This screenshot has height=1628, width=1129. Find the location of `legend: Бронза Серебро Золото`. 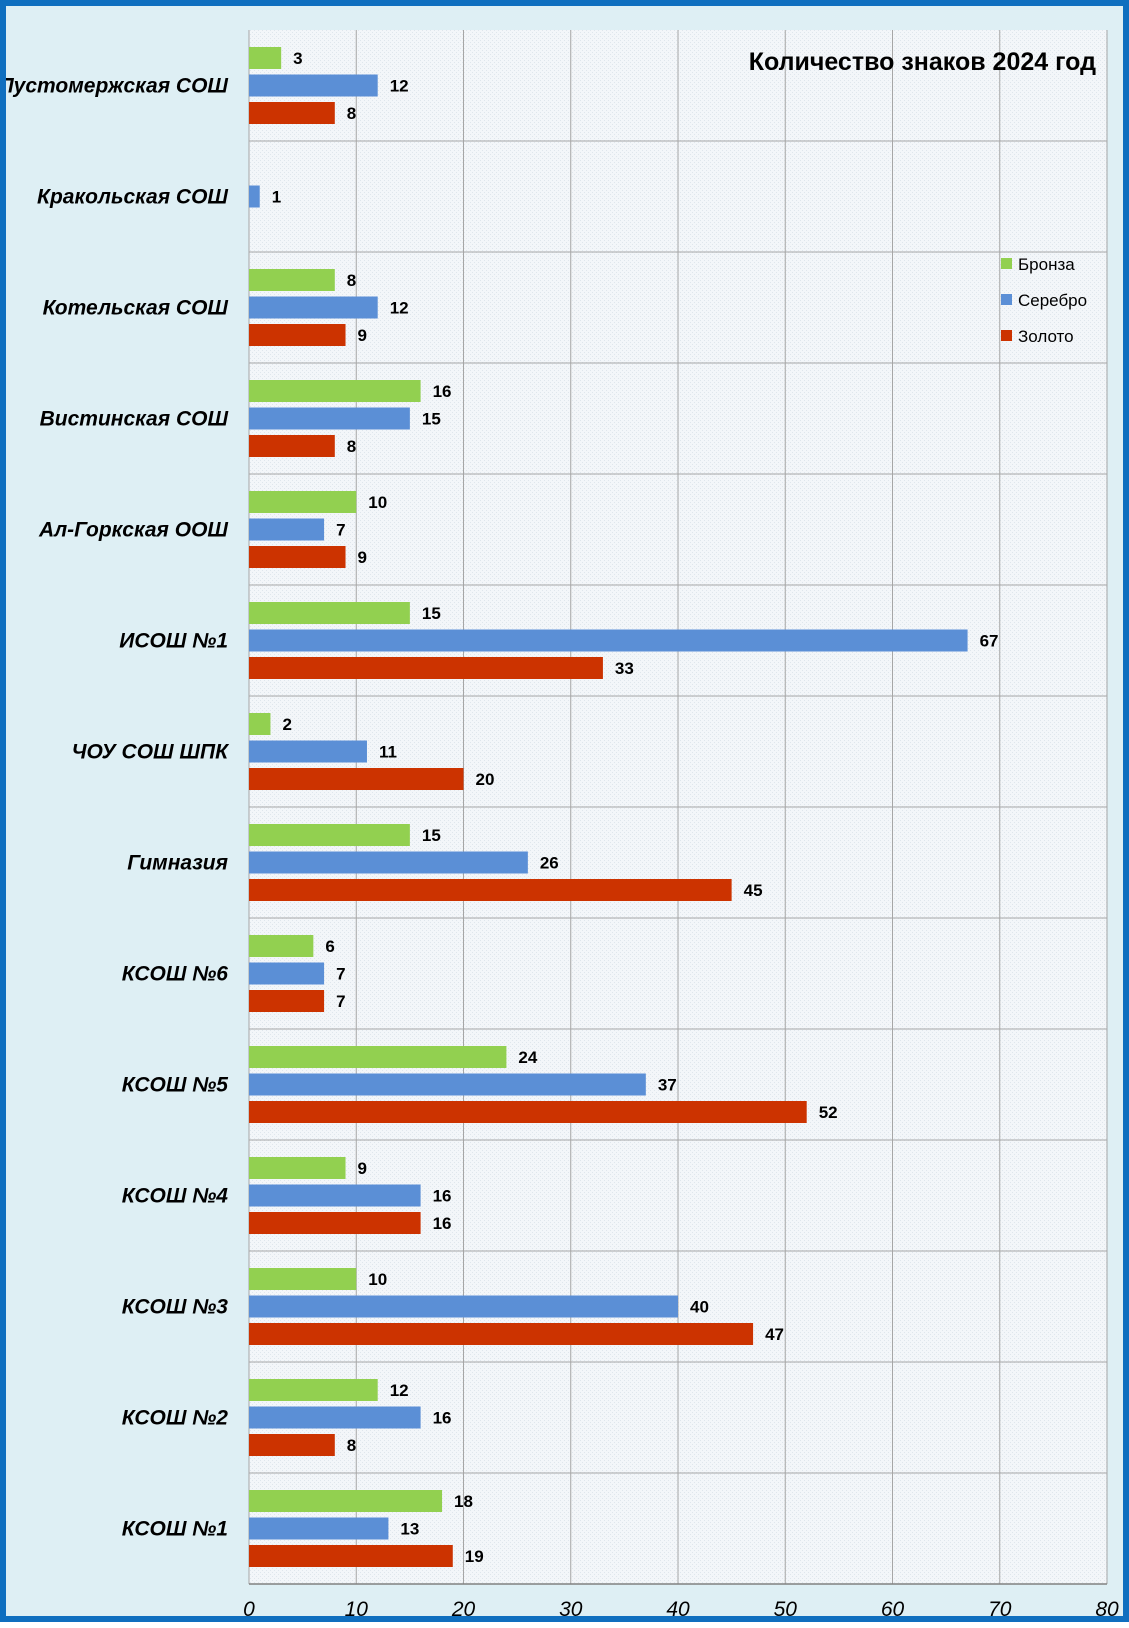

legend: Бронза Серебро Золото is located at coordinates (1044, 300).